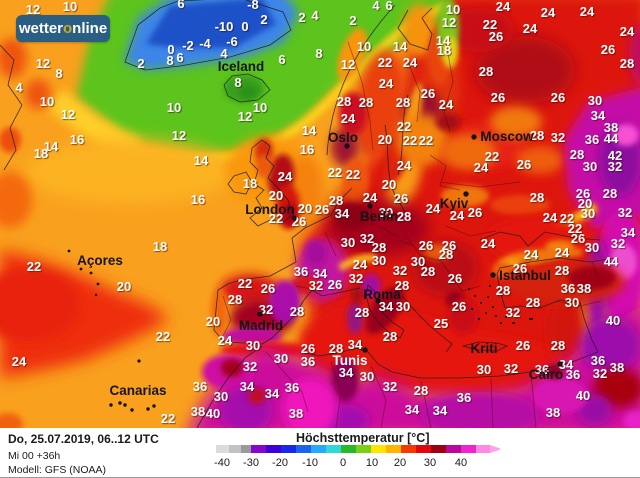 The height and width of the screenshot is (478, 640). I want to click on svg-text: -8, so click(253, 6).